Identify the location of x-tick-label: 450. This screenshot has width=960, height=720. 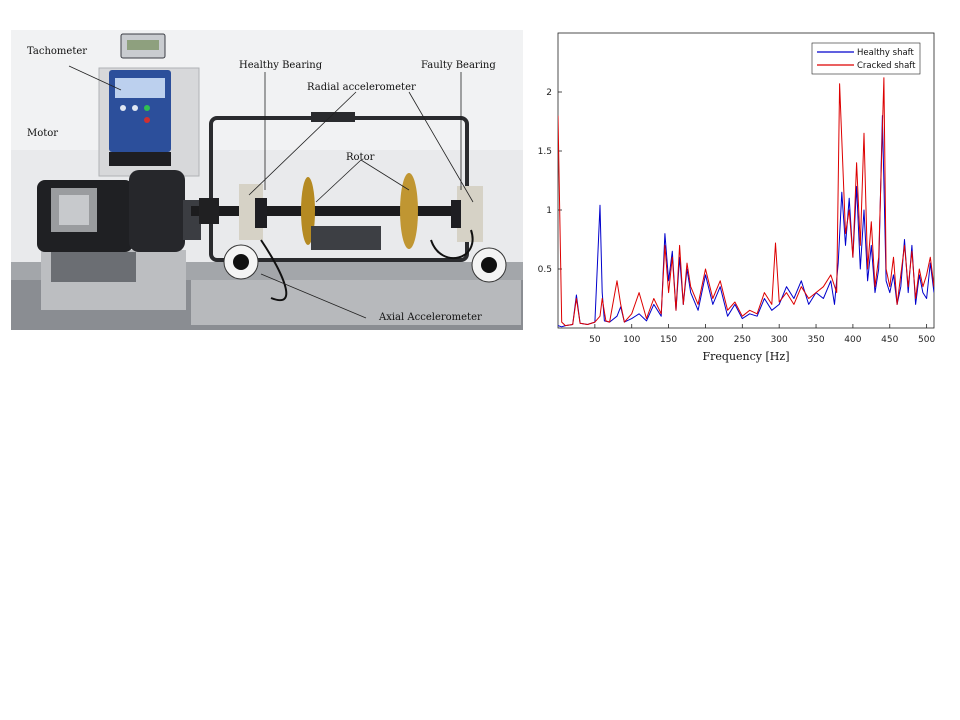
(889, 340).